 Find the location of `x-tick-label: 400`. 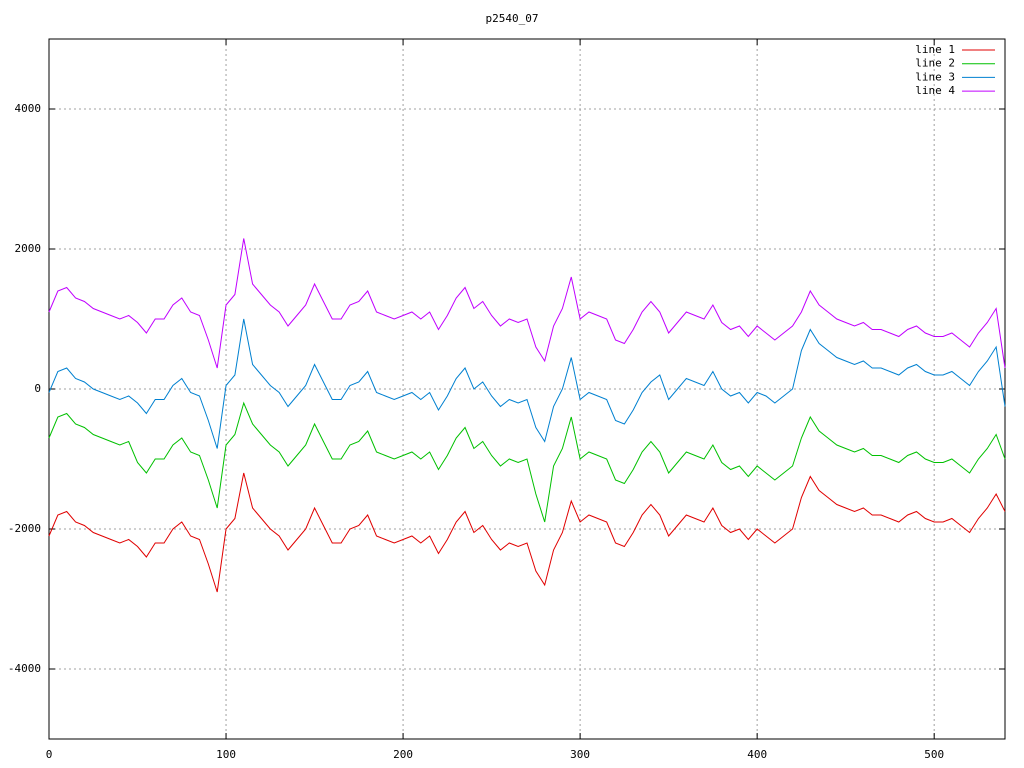

x-tick-label: 400 is located at coordinates (757, 754).